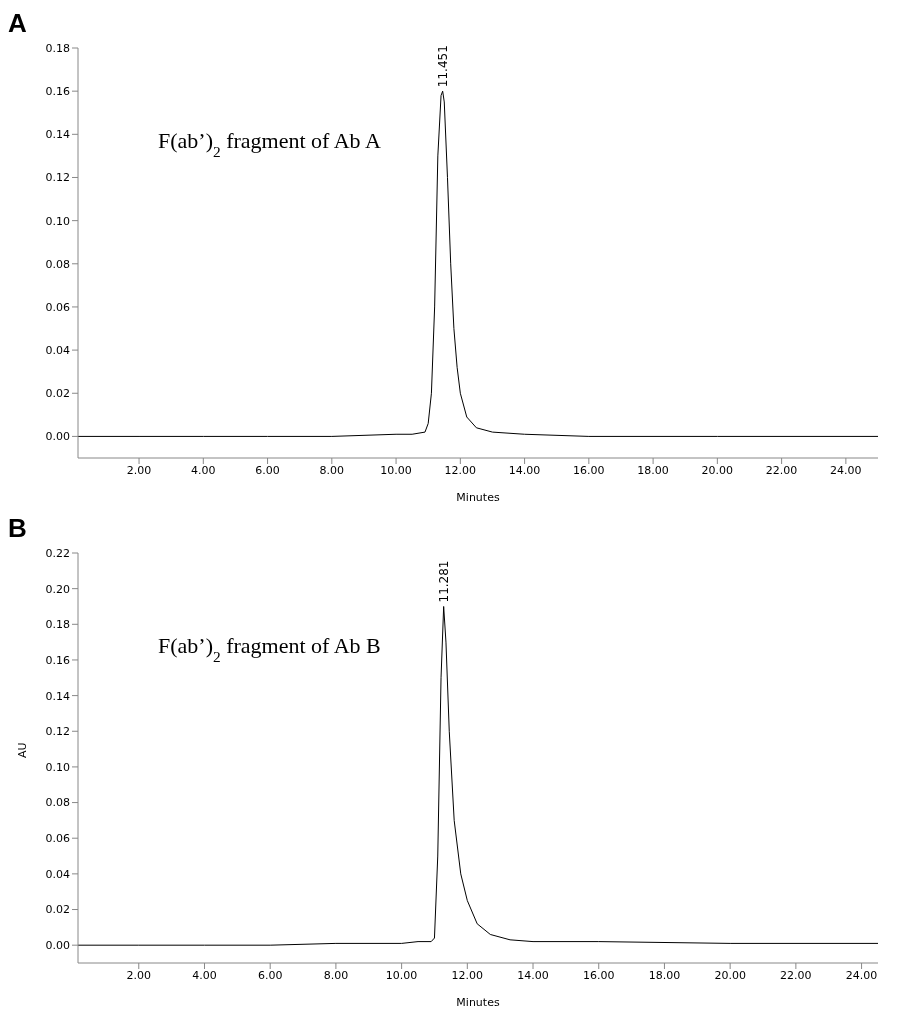  I want to click on y-axis-title: AU, so click(22, 750).